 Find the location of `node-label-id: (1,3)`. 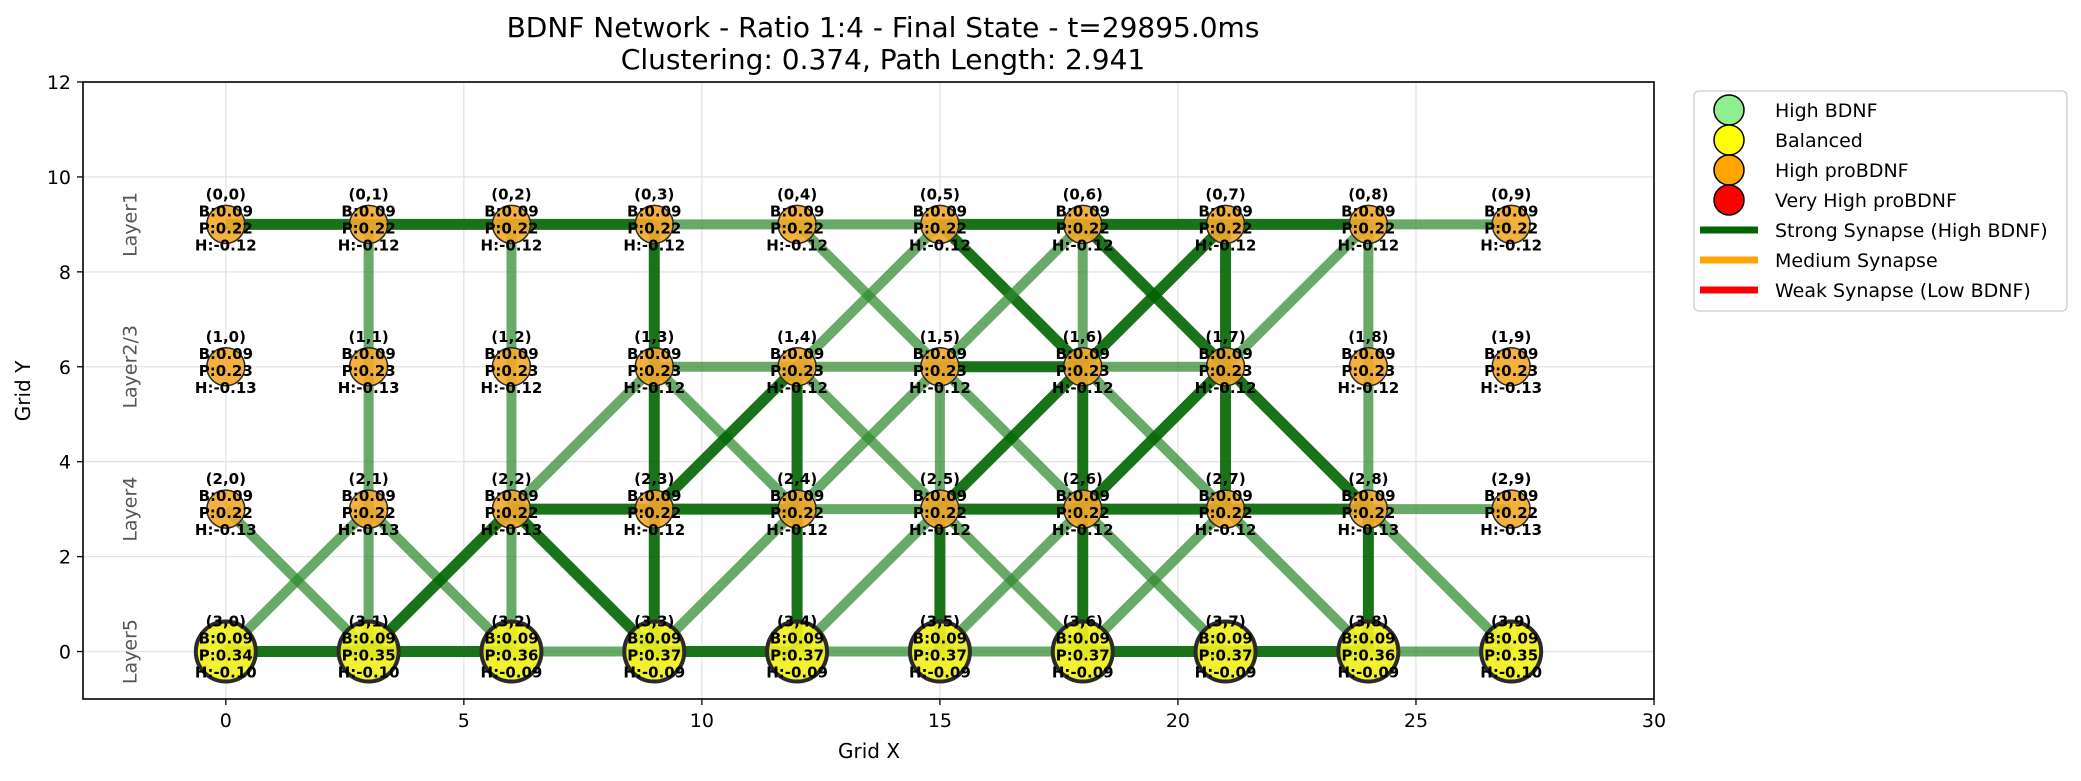

node-label-id: (1,3) is located at coordinates (654, 337).